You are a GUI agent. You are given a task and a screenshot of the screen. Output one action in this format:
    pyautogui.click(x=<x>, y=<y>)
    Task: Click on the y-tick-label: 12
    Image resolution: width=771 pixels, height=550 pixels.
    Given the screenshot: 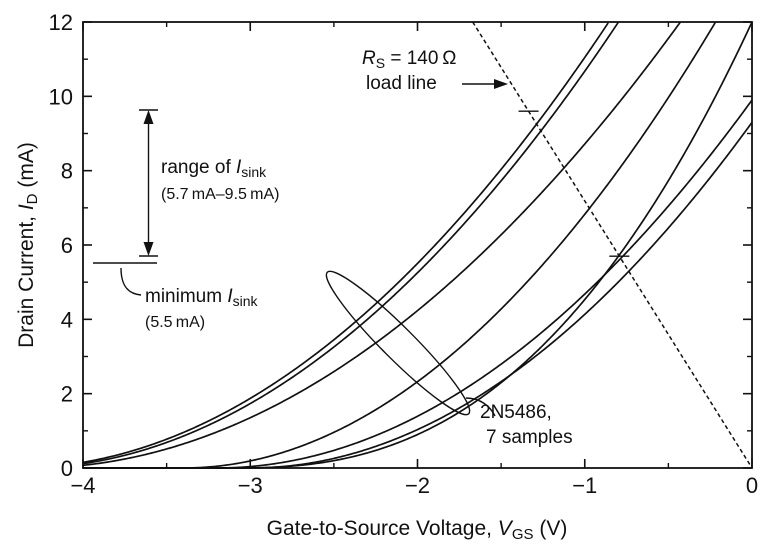 What is the action you would take?
    pyautogui.click(x=61, y=22)
    